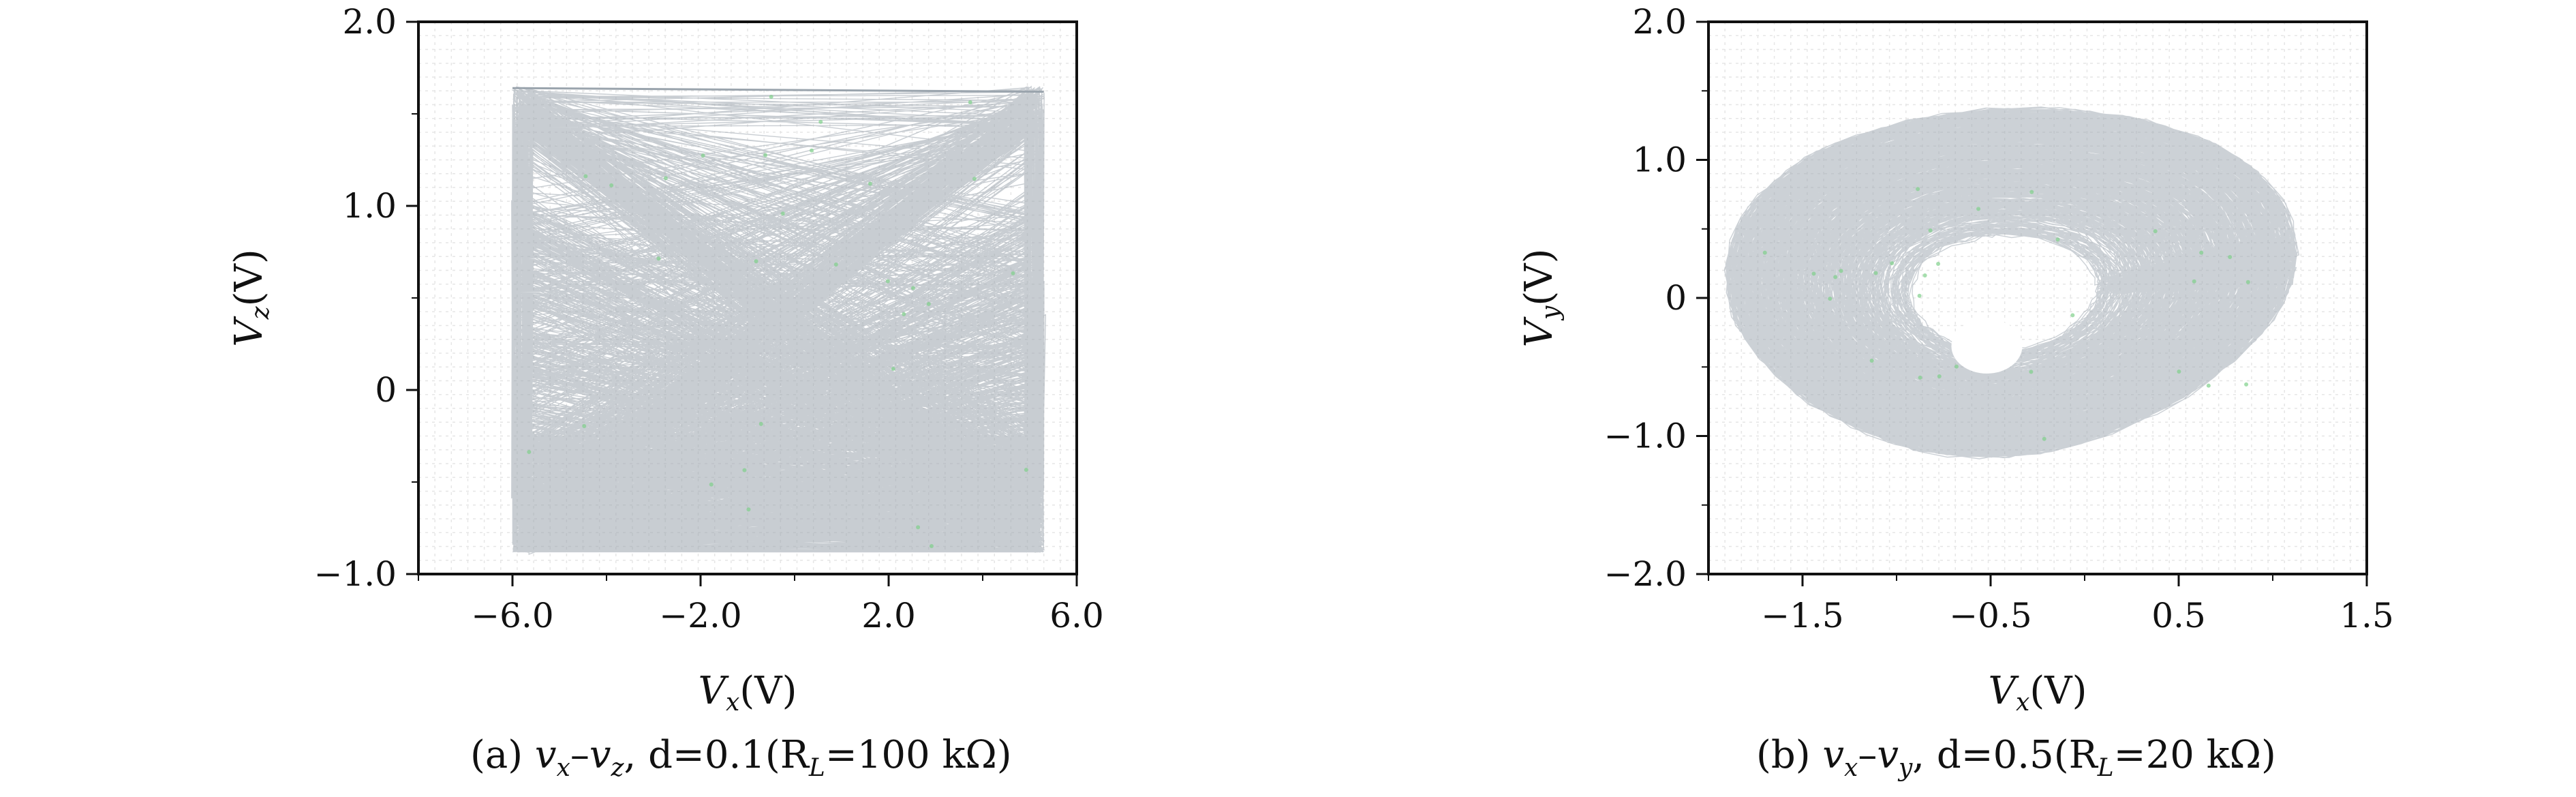 This screenshot has height=797, width=2576. What do you see at coordinates (1645, 574) in the screenshot?
I see `y-tick-label: −2.0` at bounding box center [1645, 574].